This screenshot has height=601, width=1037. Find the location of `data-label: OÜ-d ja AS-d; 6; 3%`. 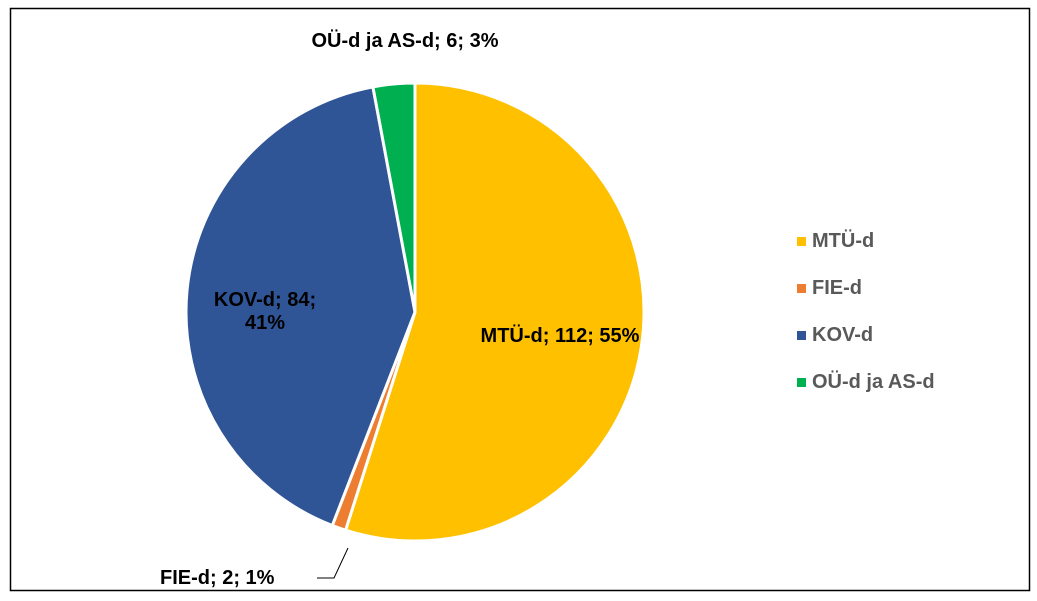

data-label: OÜ-d ja AS-d; 6; 3% is located at coordinates (405, 41).